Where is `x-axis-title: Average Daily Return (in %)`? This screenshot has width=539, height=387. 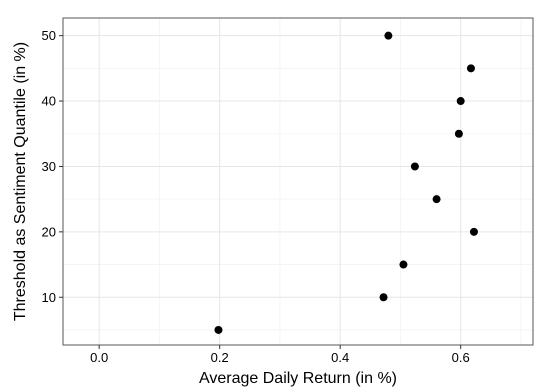
x-axis-title: Average Daily Return (in %) is located at coordinates (298, 378).